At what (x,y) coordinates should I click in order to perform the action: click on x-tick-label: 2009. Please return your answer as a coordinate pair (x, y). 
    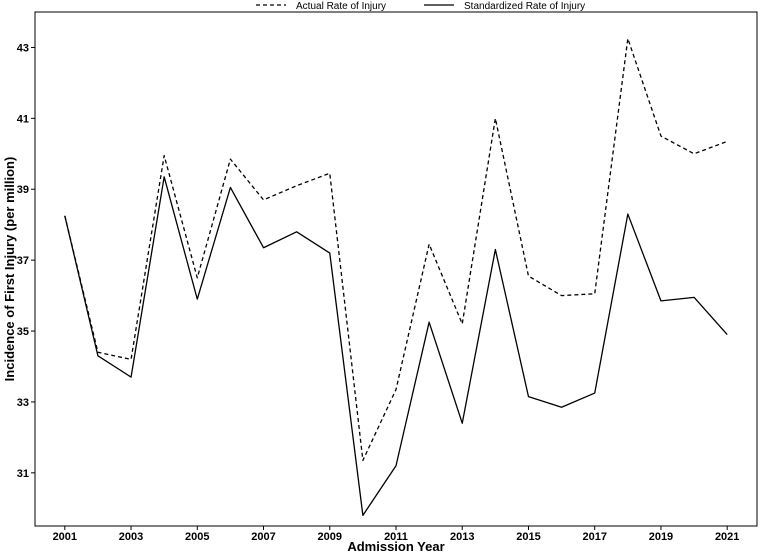
    Looking at the image, I should click on (330, 537).